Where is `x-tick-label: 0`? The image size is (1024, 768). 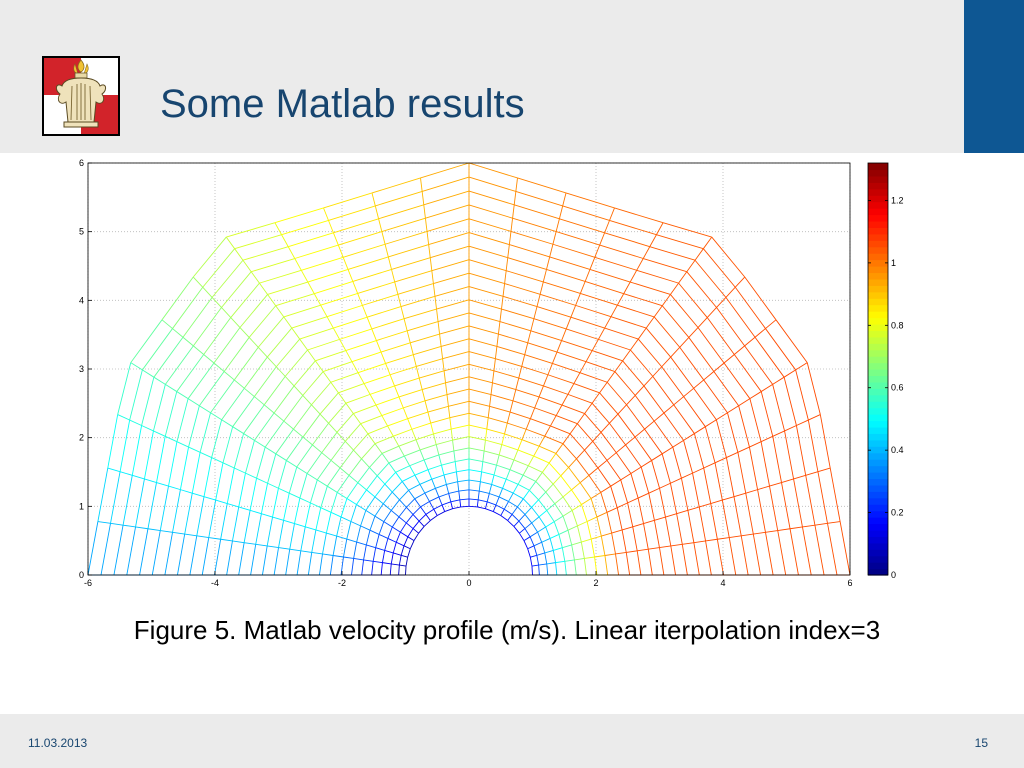
x-tick-label: 0 is located at coordinates (468, 583).